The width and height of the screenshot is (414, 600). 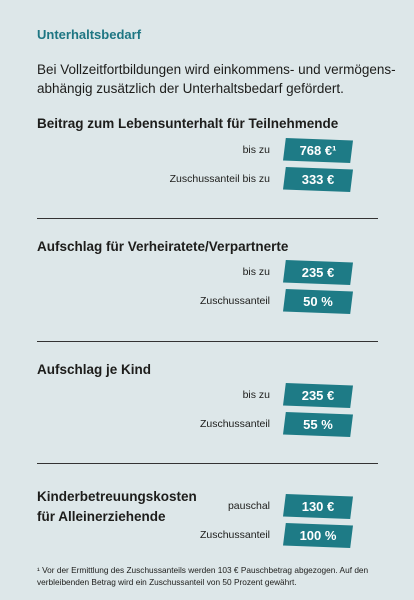 I want to click on section-heading: Kinderbetreuungskosten, so click(x=117, y=496).